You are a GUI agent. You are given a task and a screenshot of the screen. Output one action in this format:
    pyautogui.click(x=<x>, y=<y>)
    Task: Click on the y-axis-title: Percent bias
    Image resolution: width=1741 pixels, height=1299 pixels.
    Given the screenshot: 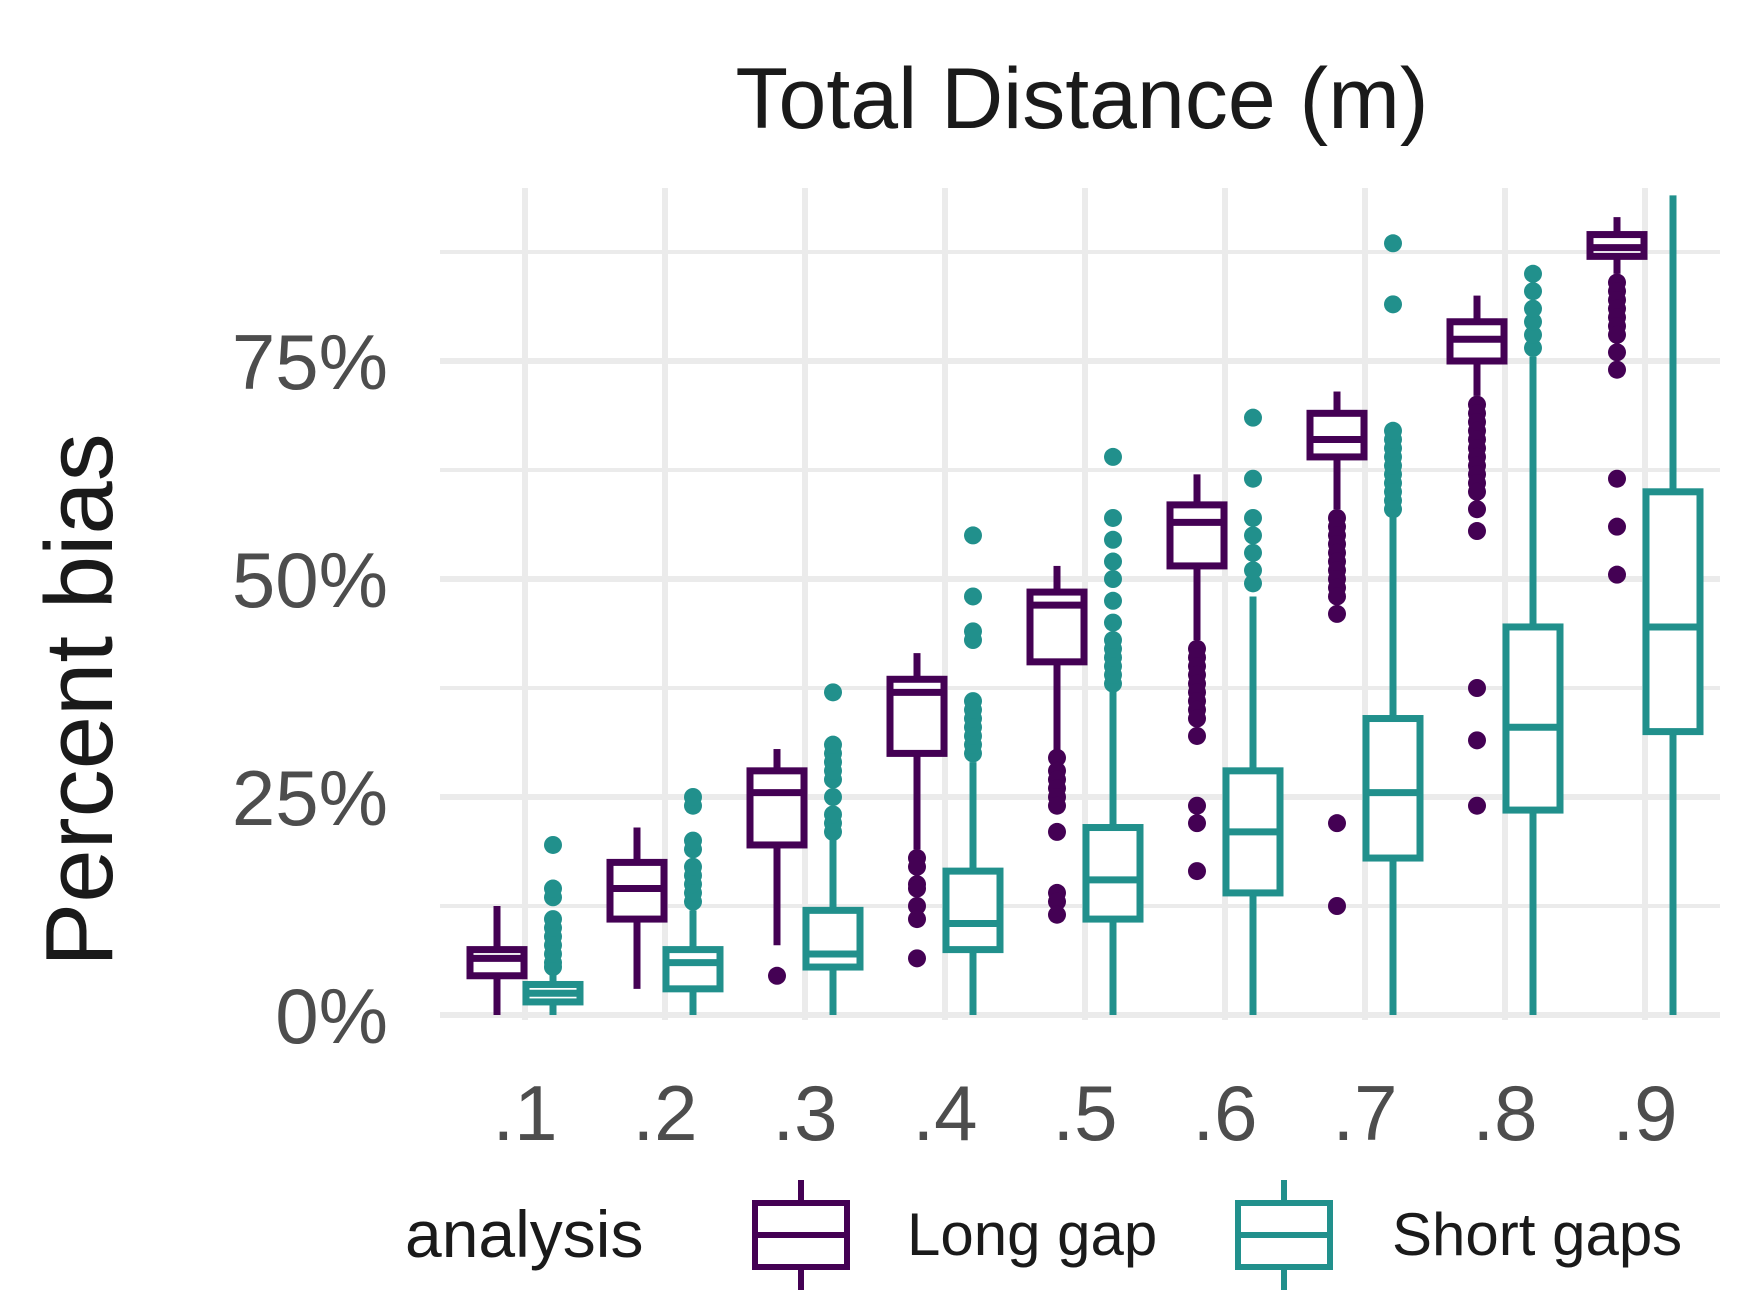 What is the action you would take?
    pyautogui.click(x=79, y=700)
    